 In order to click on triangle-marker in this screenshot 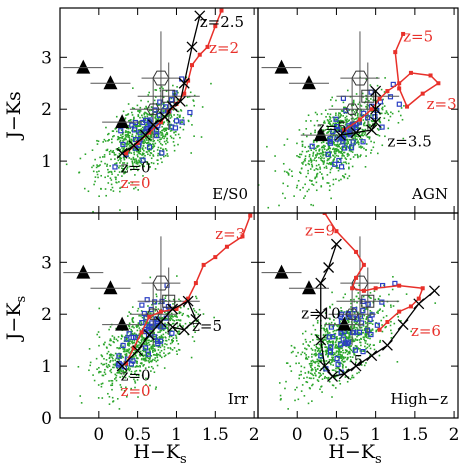, I will do `click(110, 287)`.